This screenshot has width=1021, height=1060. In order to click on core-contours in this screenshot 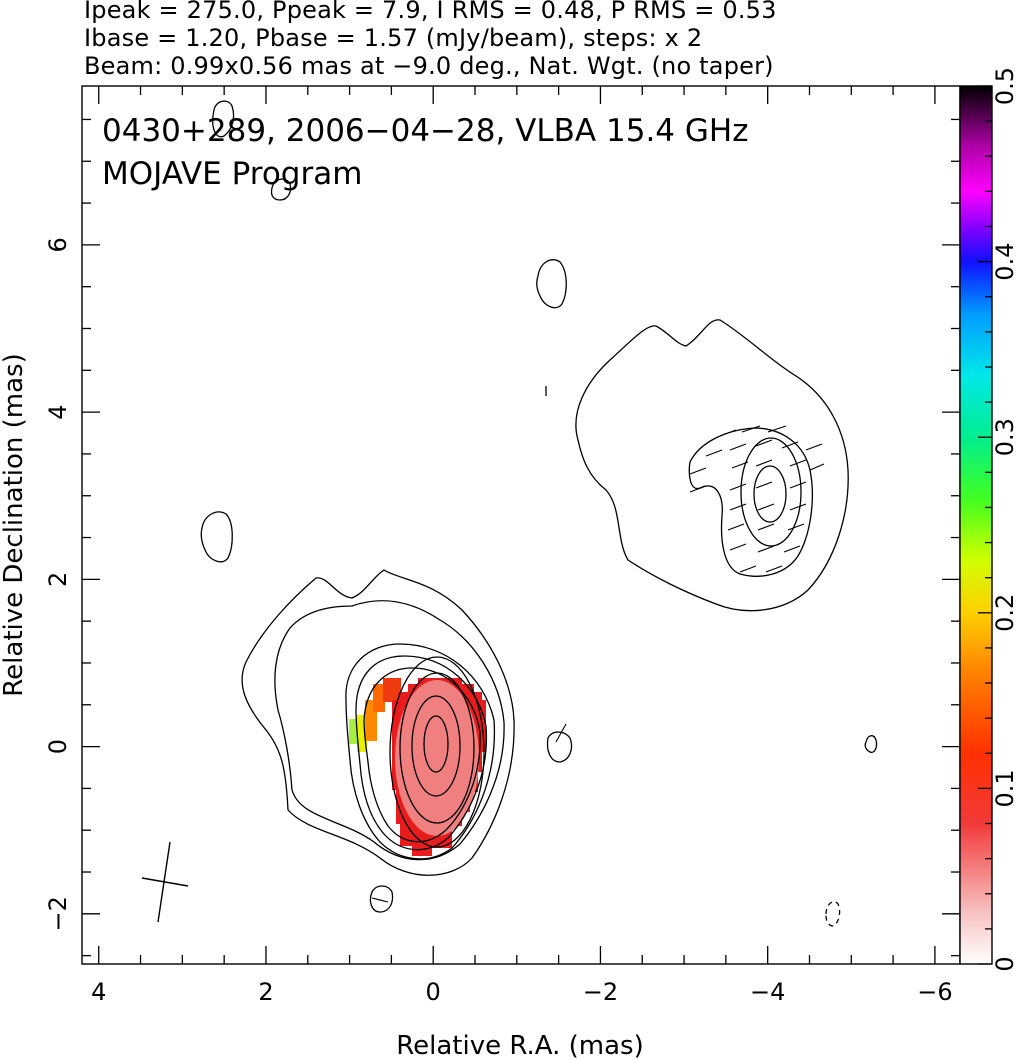, I will do `click(378, 722)`.